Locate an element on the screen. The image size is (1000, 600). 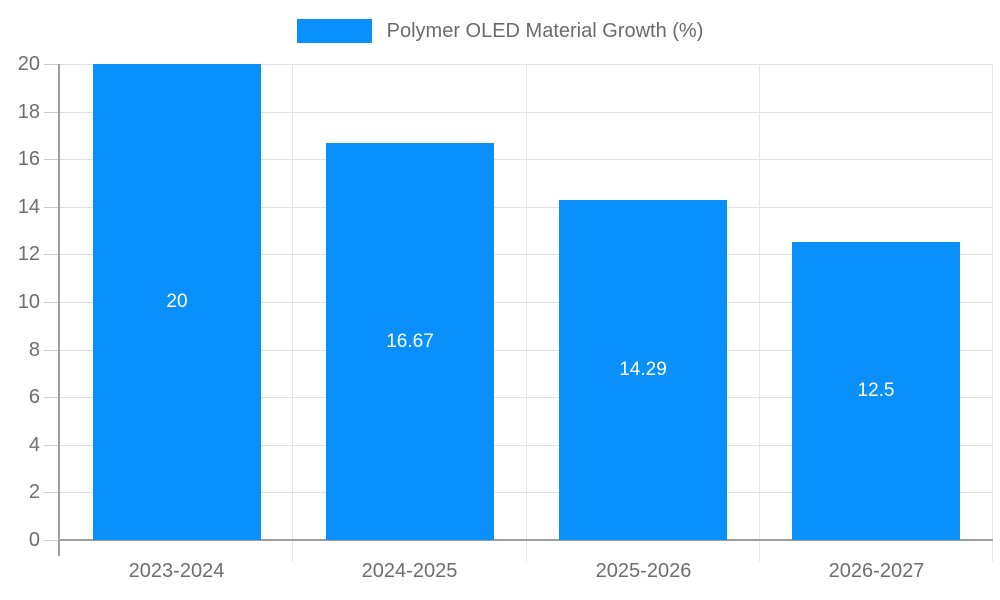
x-axis-line is located at coordinates (526, 540).